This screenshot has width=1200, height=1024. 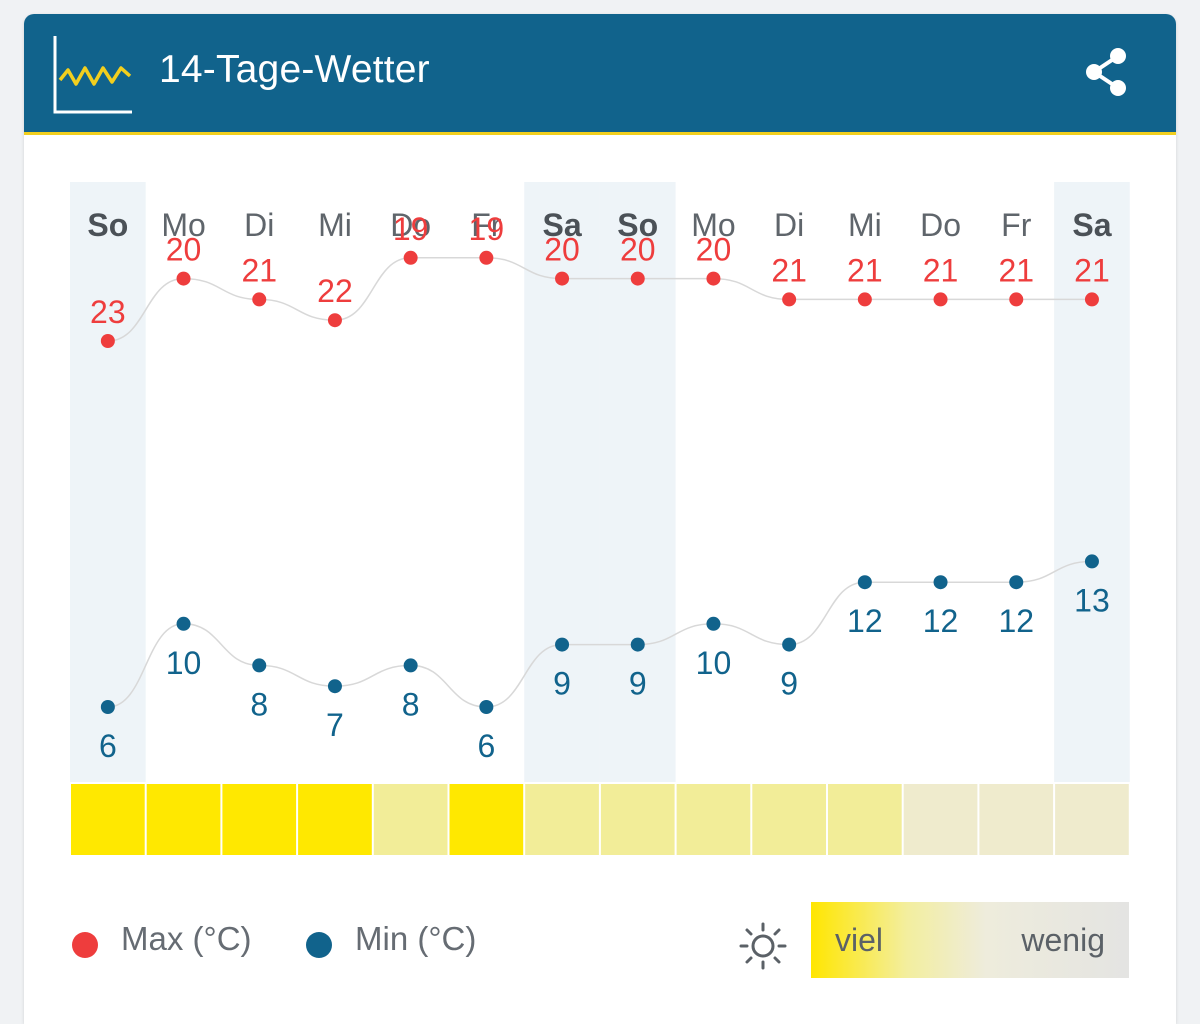 What do you see at coordinates (108, 312) in the screenshot?
I see `max-data-label: 23` at bounding box center [108, 312].